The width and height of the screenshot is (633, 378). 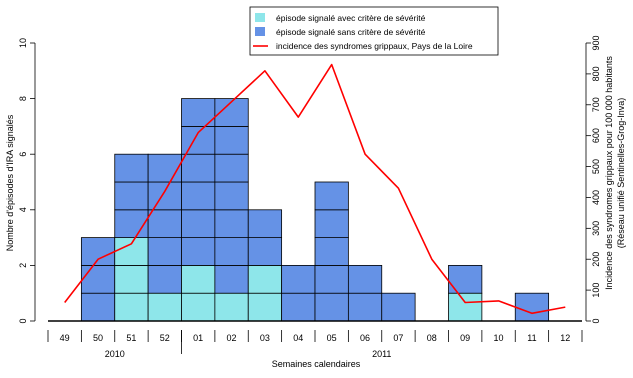 I want to click on x-axis-tick-label-05: 05, so click(x=332, y=338).